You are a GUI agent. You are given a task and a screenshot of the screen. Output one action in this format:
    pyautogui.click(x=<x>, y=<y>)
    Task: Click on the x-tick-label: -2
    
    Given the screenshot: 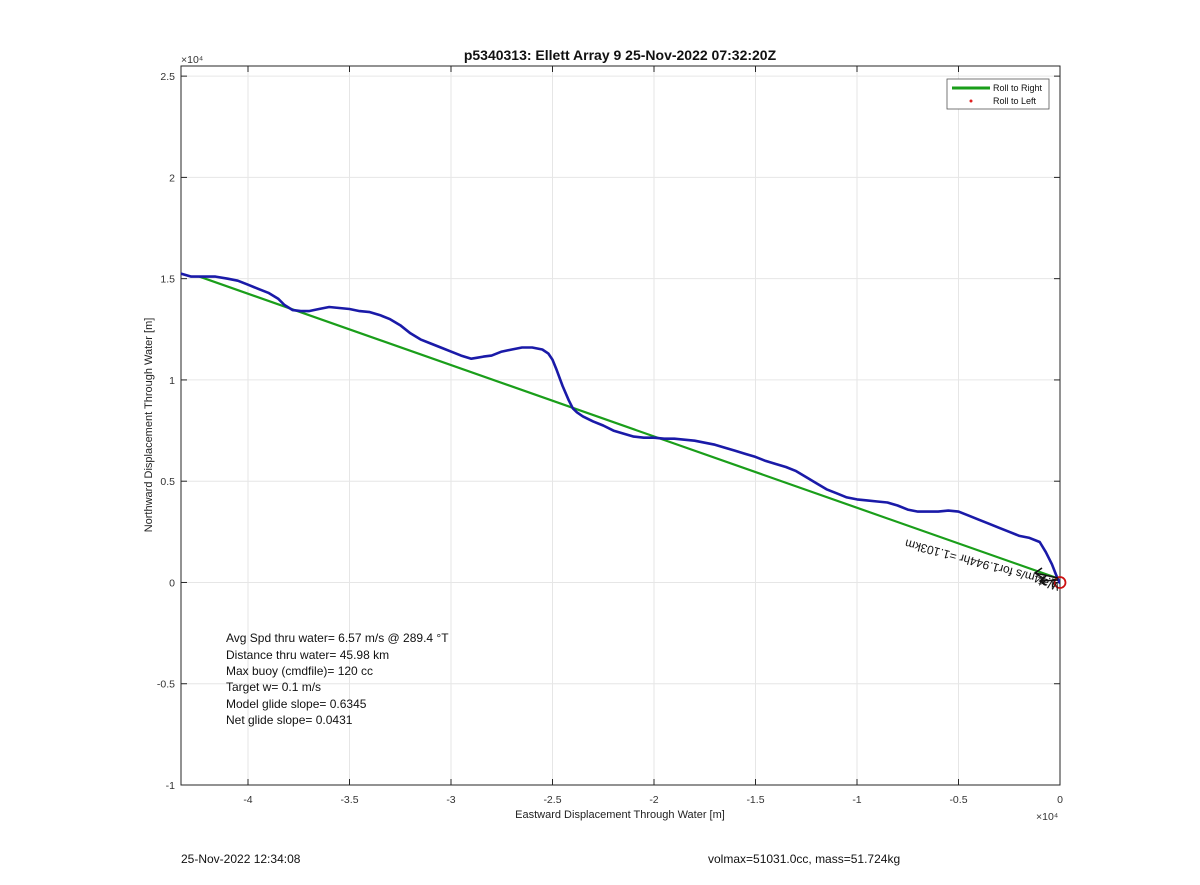 What is the action you would take?
    pyautogui.click(x=653, y=800)
    